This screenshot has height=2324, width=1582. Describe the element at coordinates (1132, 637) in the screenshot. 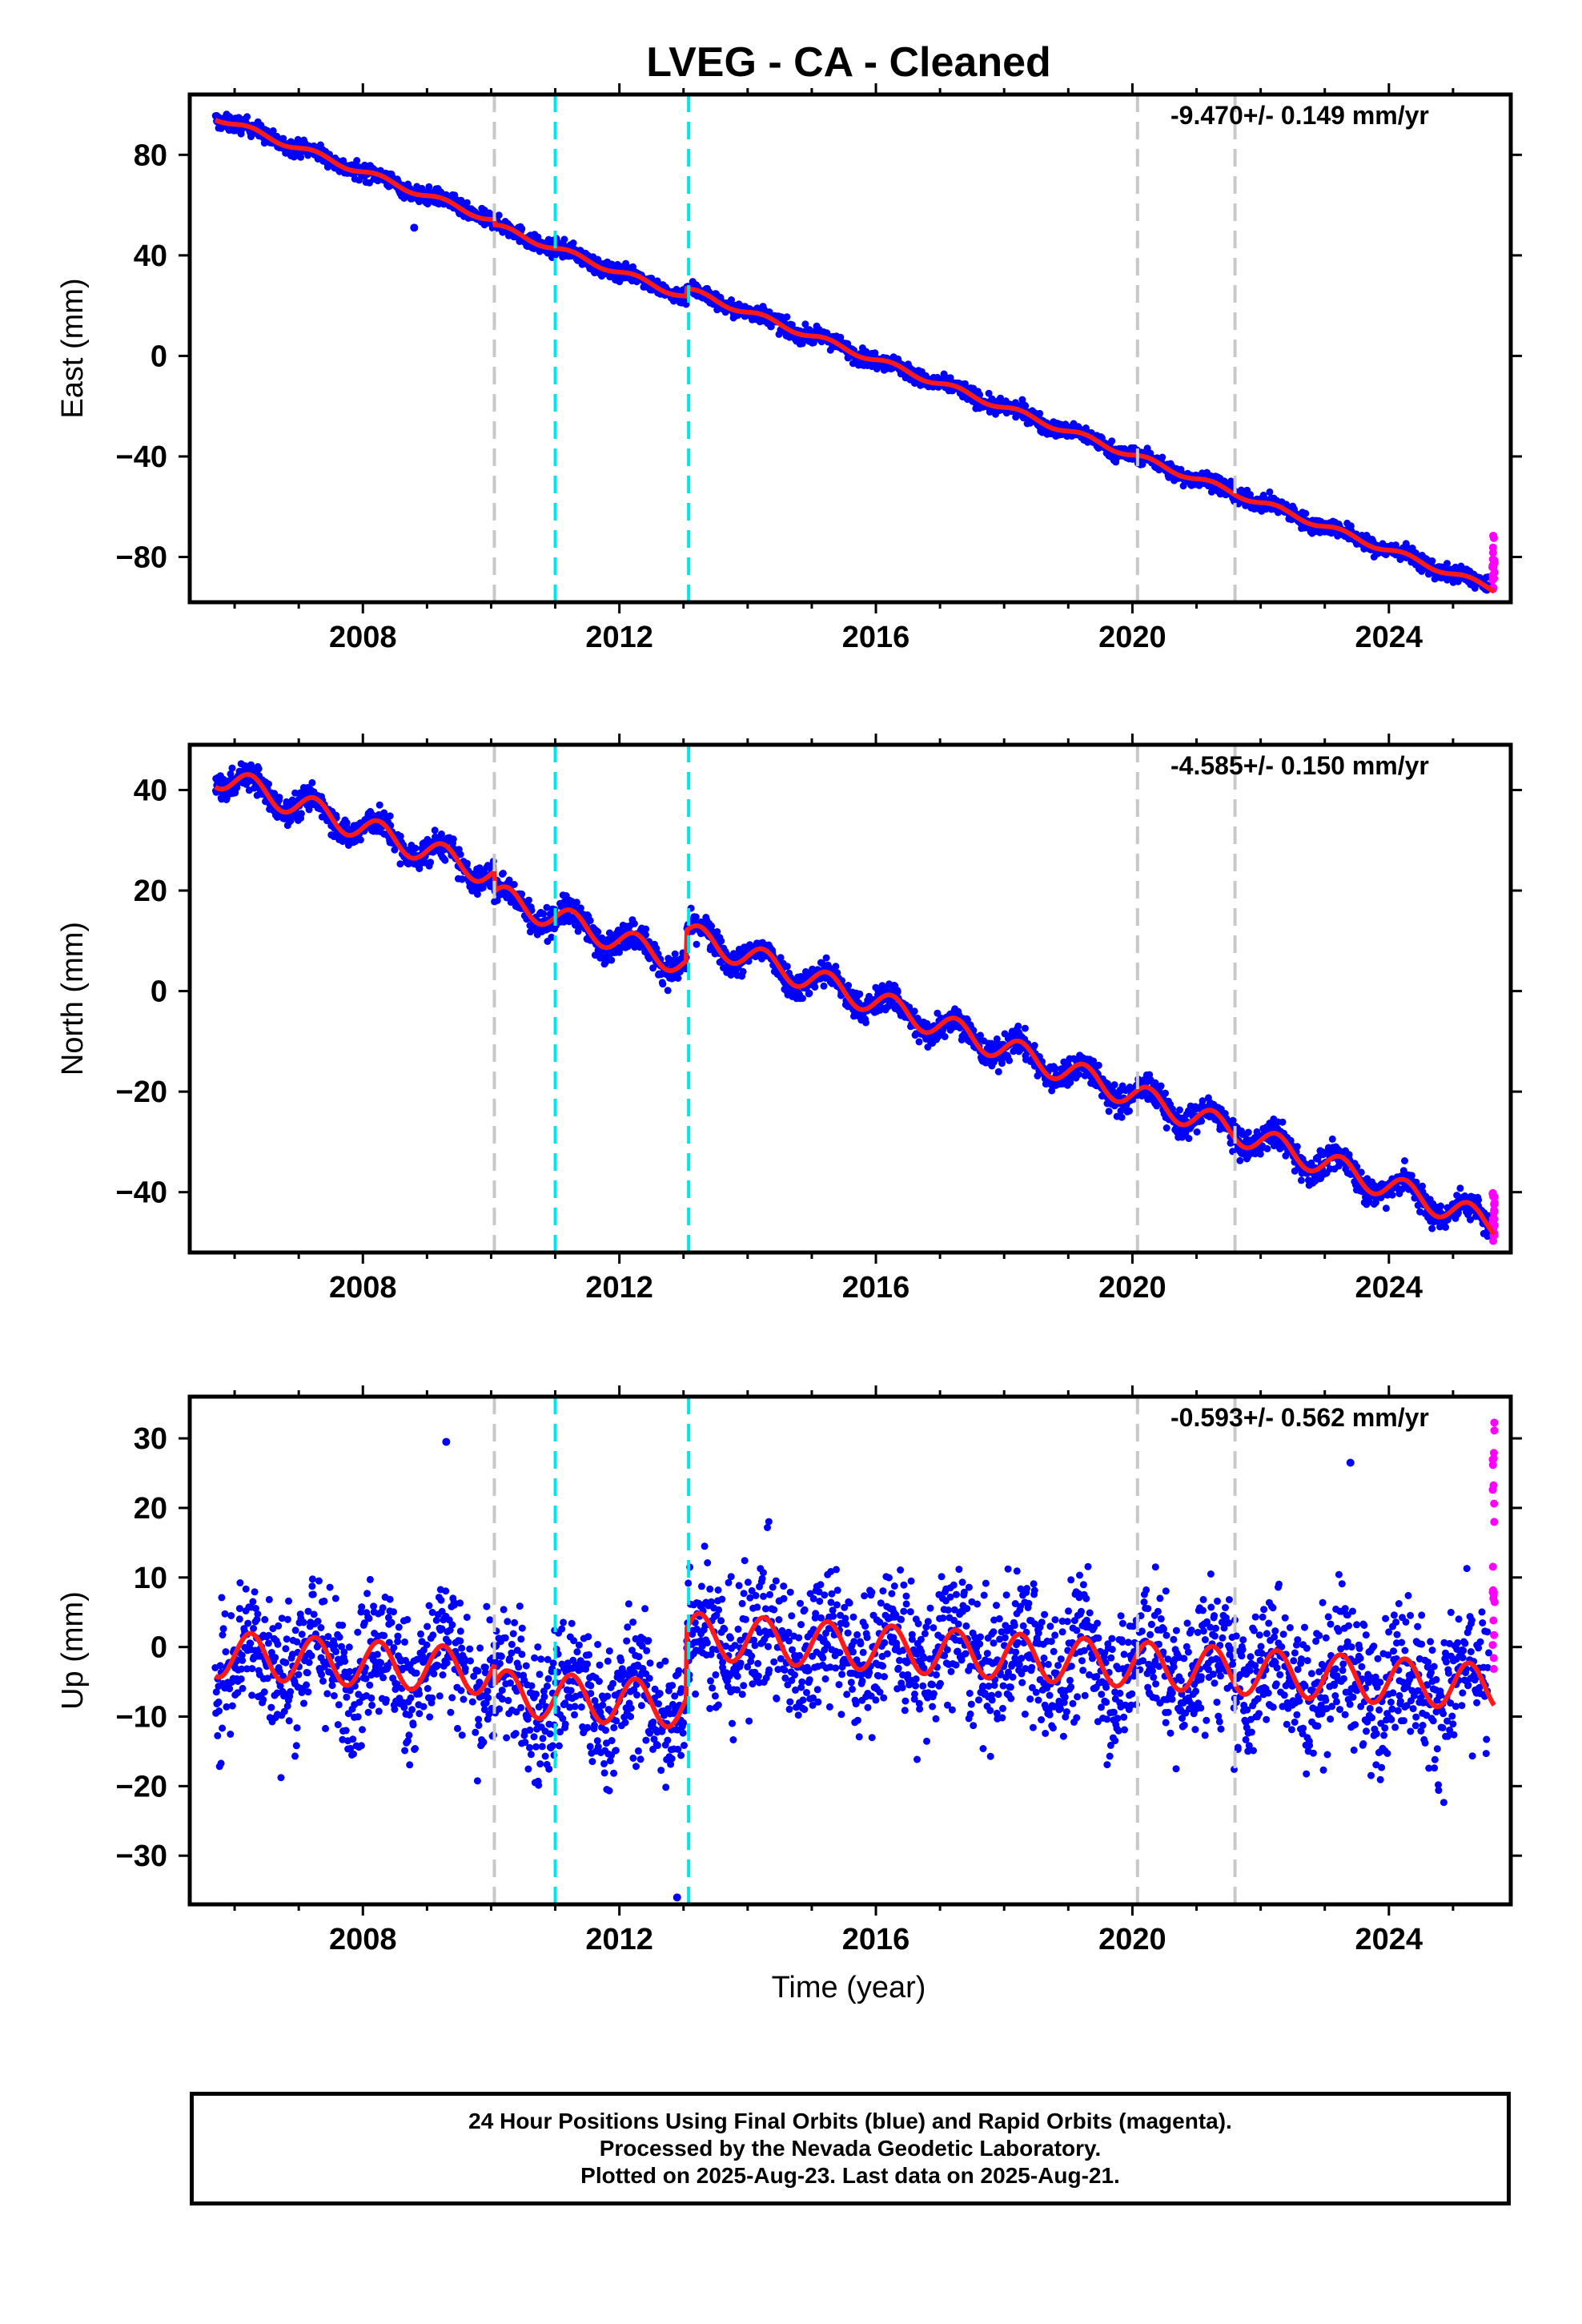

I see `x-tick-label: 2020` at that location.